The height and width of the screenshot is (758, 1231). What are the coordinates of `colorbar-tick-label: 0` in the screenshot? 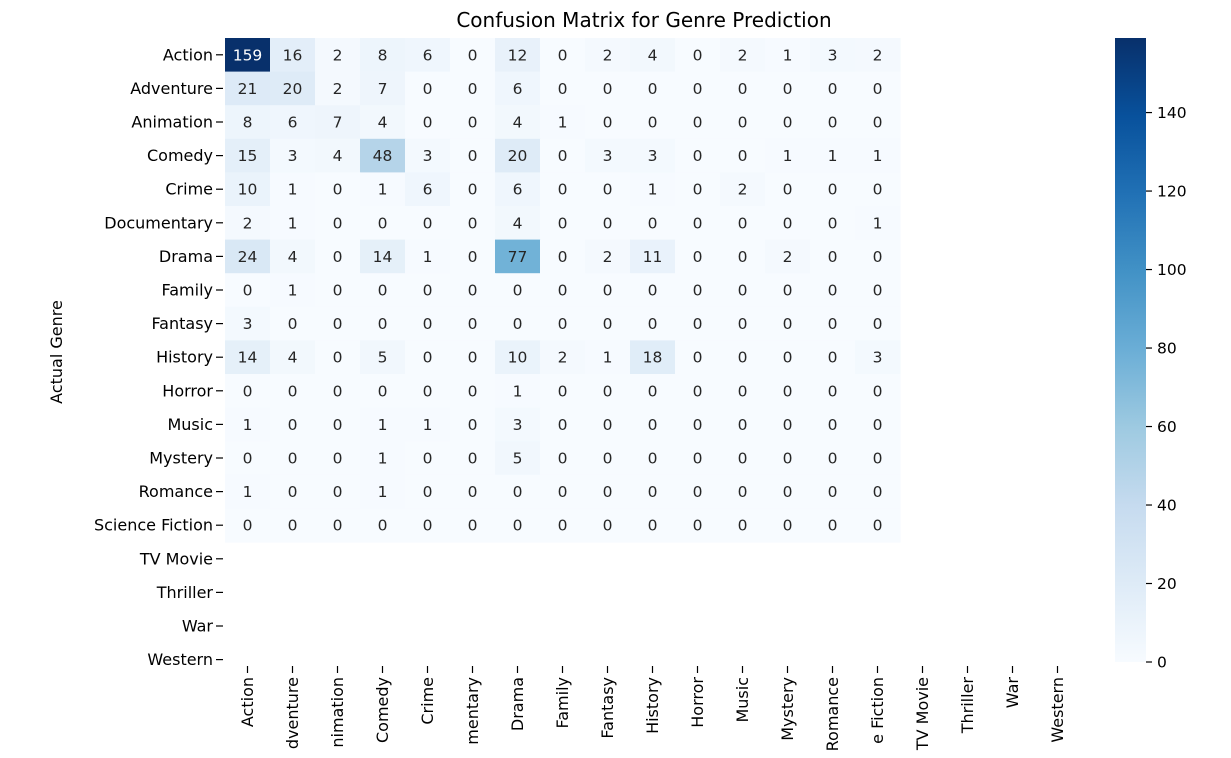 It's located at (1162, 663).